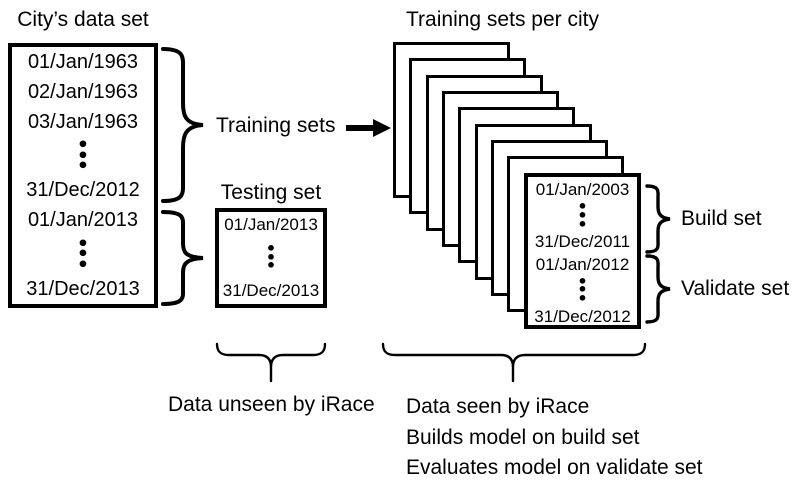  Describe the element at coordinates (83, 121) in the screenshot. I see `date-row: 03/Jan/1963` at that location.